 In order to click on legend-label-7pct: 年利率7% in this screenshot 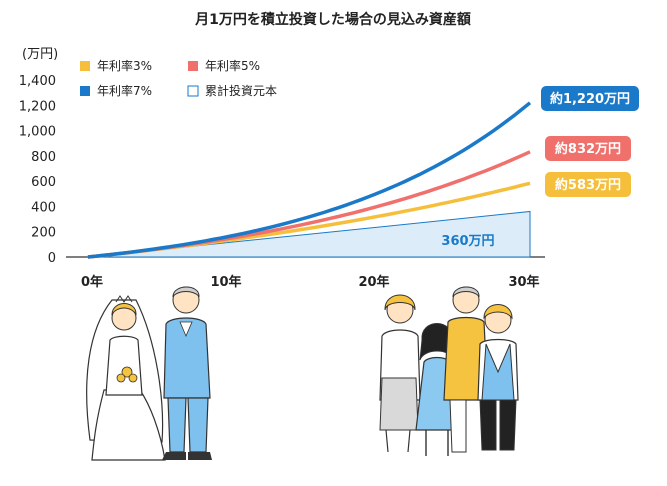, I will do `click(124, 90)`.